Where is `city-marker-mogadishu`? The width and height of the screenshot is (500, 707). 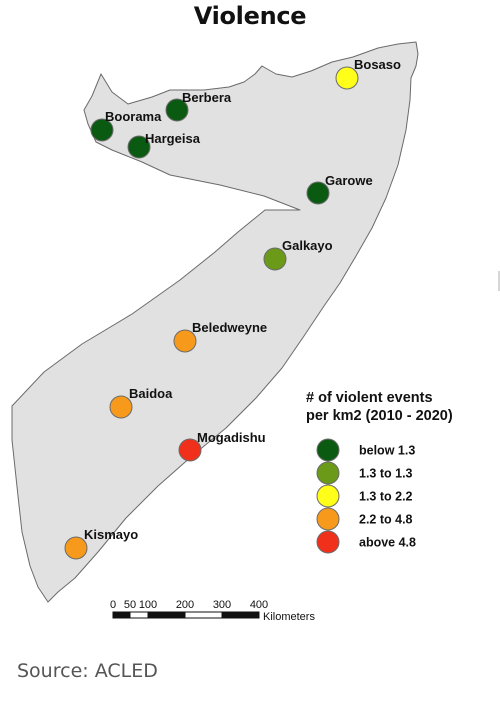 city-marker-mogadishu is located at coordinates (190, 450).